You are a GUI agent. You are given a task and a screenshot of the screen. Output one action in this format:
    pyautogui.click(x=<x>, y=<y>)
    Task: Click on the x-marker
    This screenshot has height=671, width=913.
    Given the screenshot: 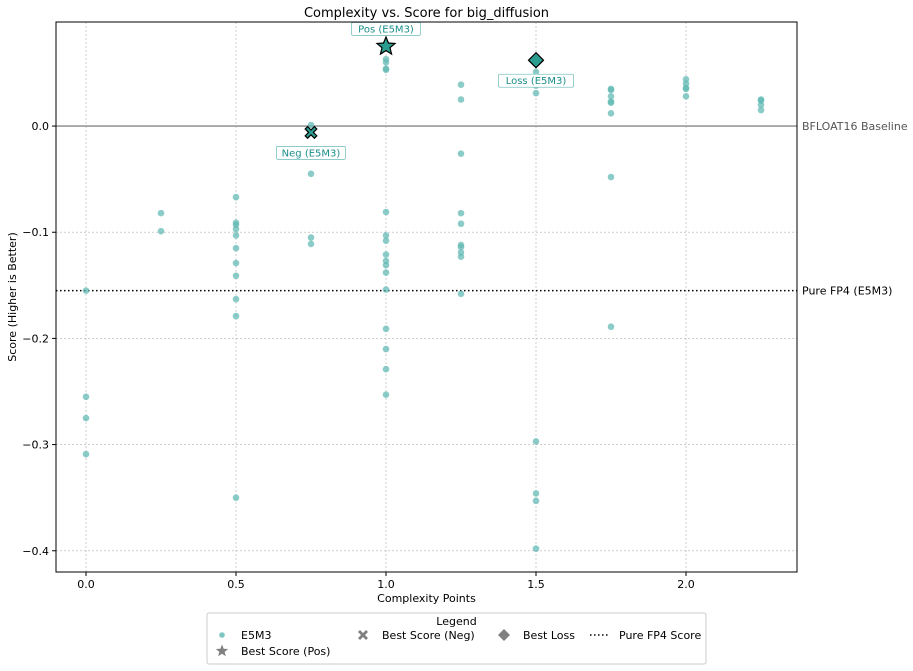 What is the action you would take?
    pyautogui.click(x=311, y=132)
    